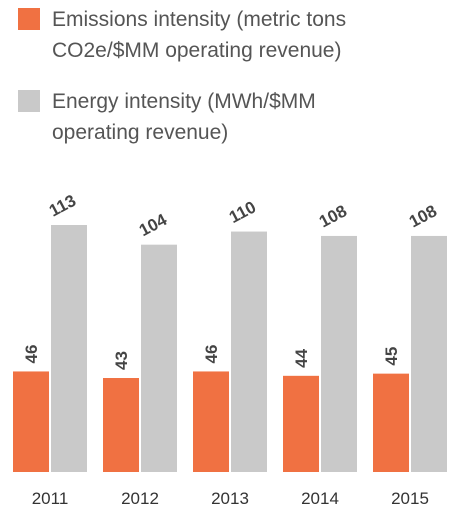 Image resolution: width=466 pixels, height=514 pixels. What do you see at coordinates (320, 498) in the screenshot?
I see `x-tick-label: 2014` at bounding box center [320, 498].